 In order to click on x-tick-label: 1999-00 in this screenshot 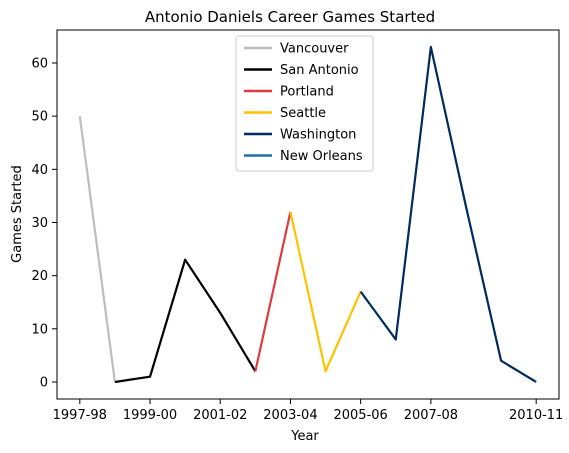, I will do `click(150, 415)`.